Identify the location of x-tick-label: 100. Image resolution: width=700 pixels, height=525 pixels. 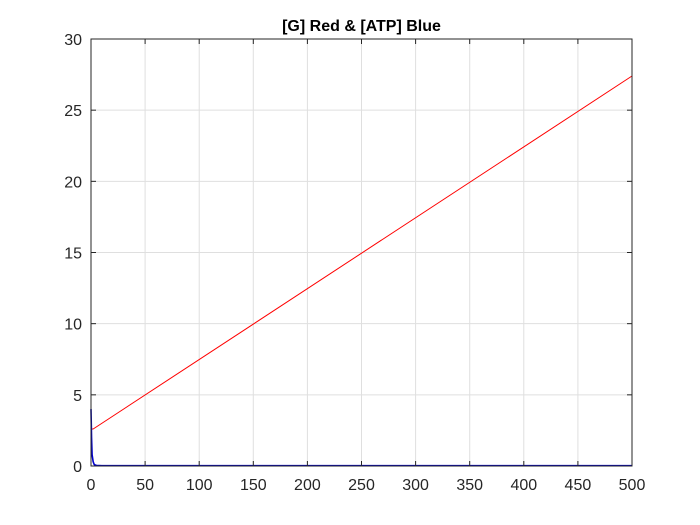
(199, 485).